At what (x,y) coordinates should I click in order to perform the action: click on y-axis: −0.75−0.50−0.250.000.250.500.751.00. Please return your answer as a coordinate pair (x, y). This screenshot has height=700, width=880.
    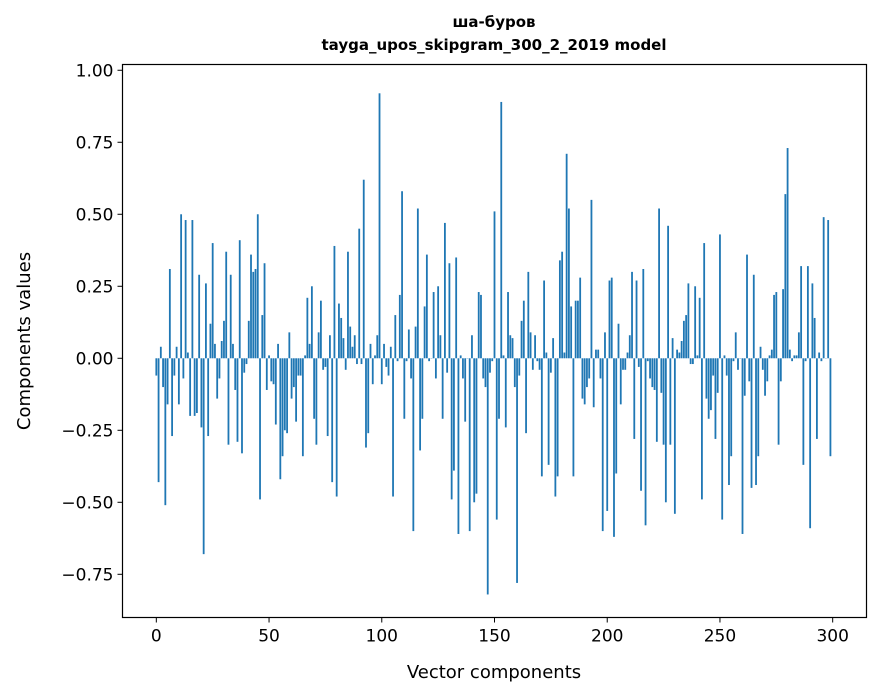
    Looking at the image, I should click on (91, 323).